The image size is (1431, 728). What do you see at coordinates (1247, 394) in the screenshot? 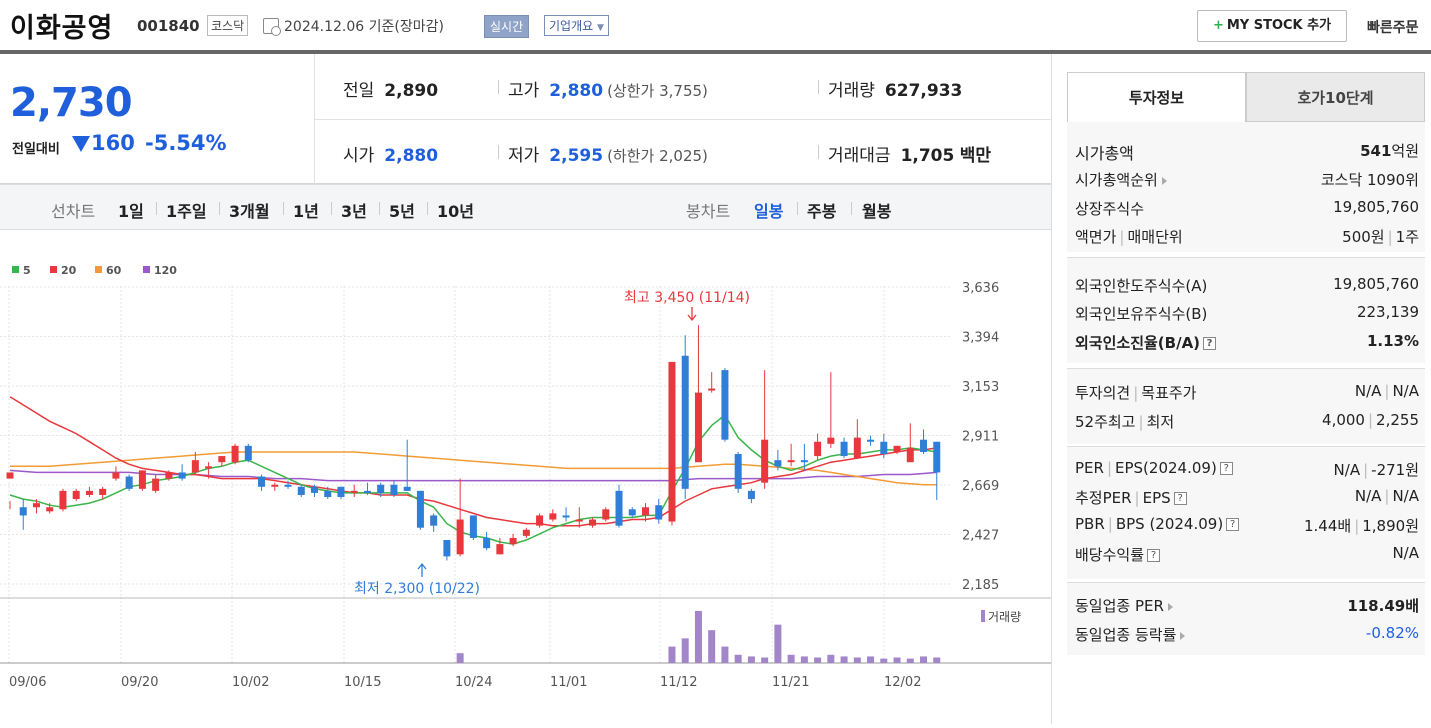
I see `opinion-row: 투자의견 | 목표주가 N/A | N/A` at bounding box center [1247, 394].